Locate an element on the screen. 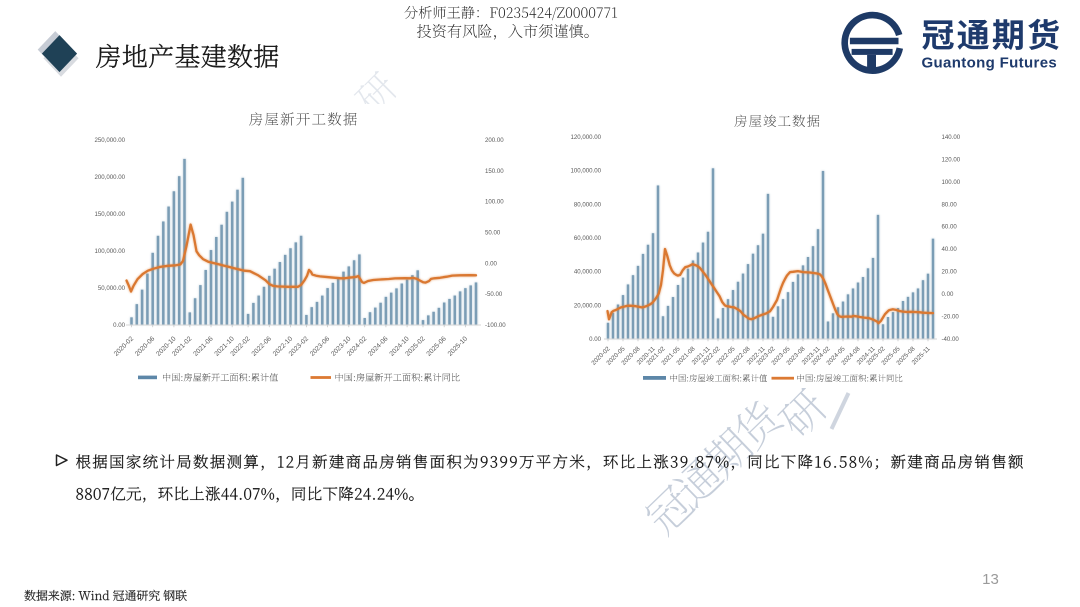 The width and height of the screenshot is (1080, 607). svg-text: 140.00 is located at coordinates (951, 137).